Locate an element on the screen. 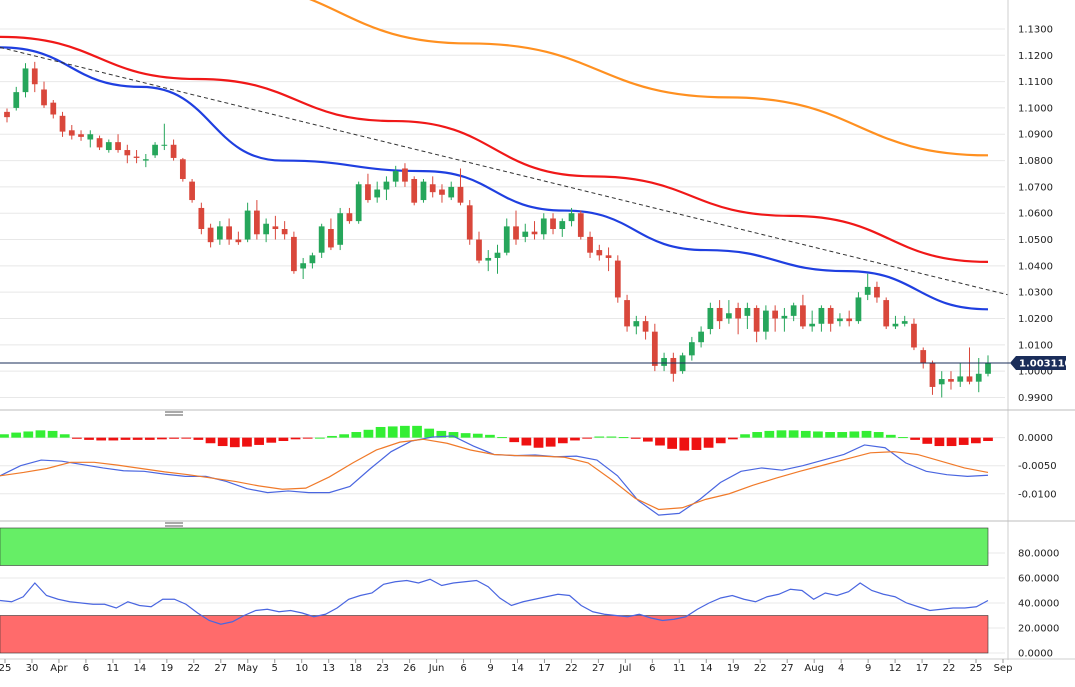 This screenshot has height=687, width=1075. rsi-line is located at coordinates (494, 601).